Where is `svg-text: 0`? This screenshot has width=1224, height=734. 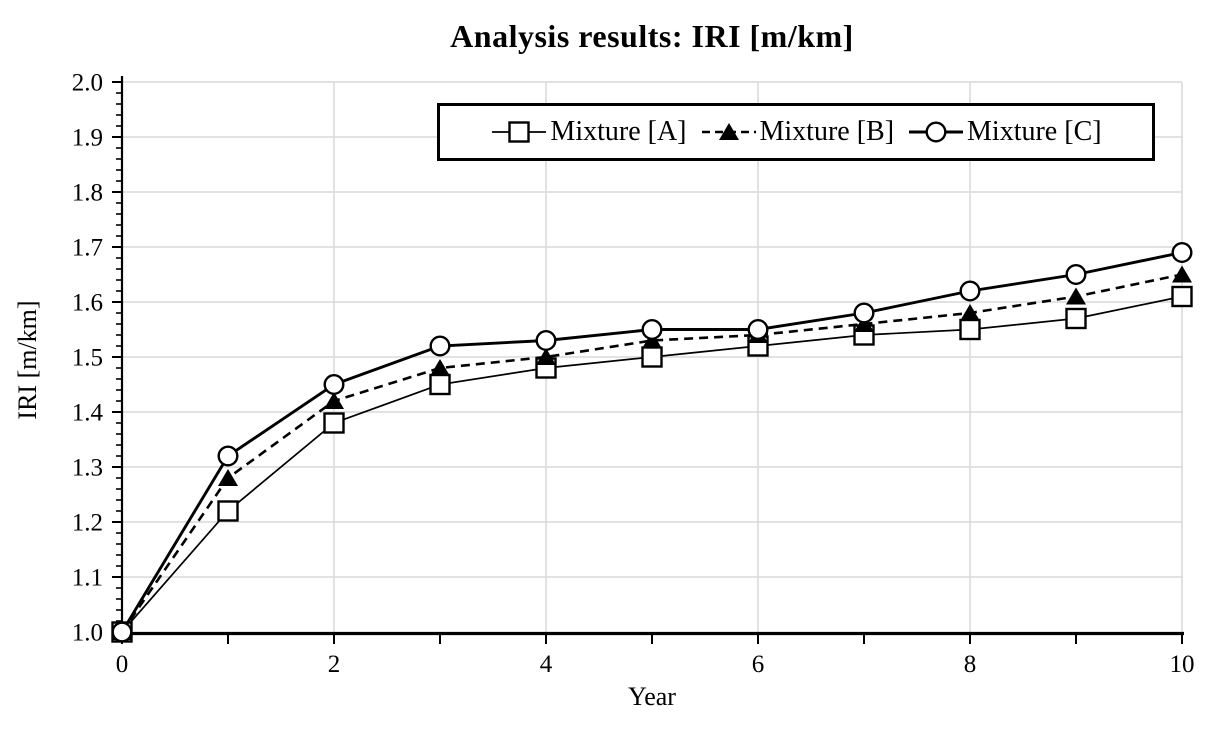 svg-text: 0 is located at coordinates (122, 664).